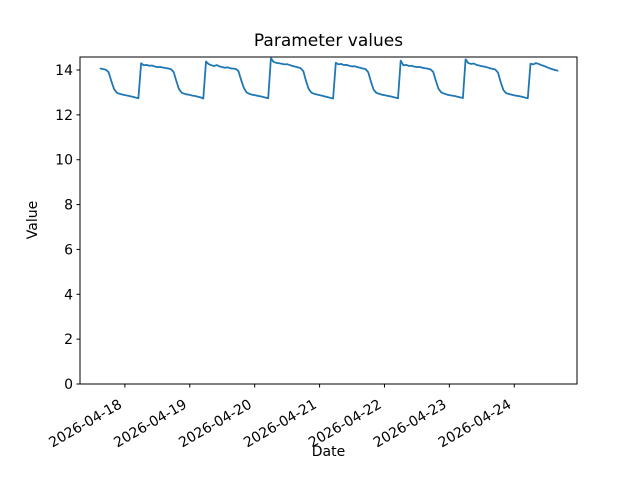  Describe the element at coordinates (67, 228) in the screenshot. I see `y-axis-ticks: 0 2 4 6 8 10 12 14` at that location.